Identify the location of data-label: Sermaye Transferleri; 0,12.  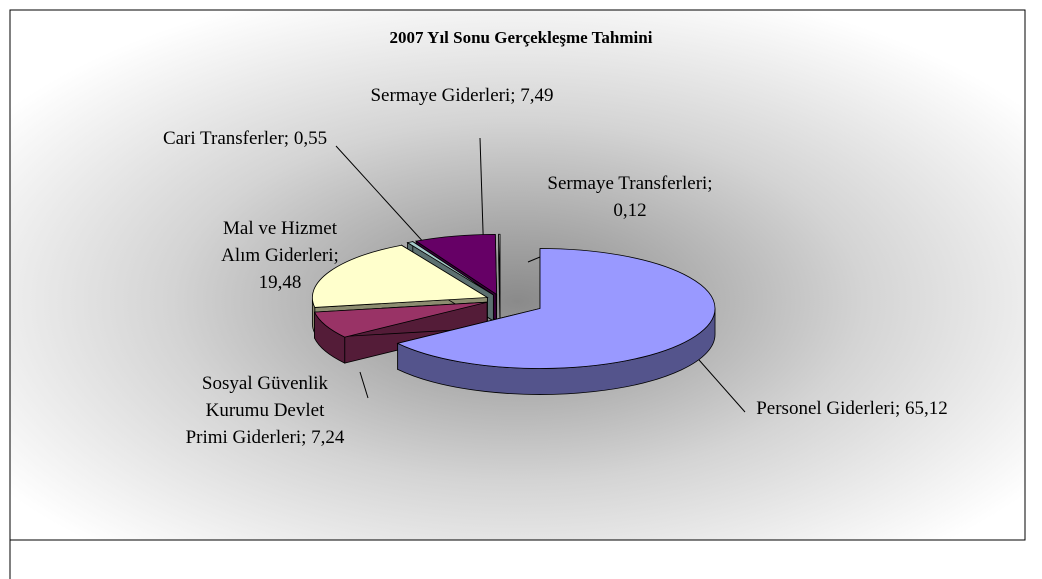
(630, 197).